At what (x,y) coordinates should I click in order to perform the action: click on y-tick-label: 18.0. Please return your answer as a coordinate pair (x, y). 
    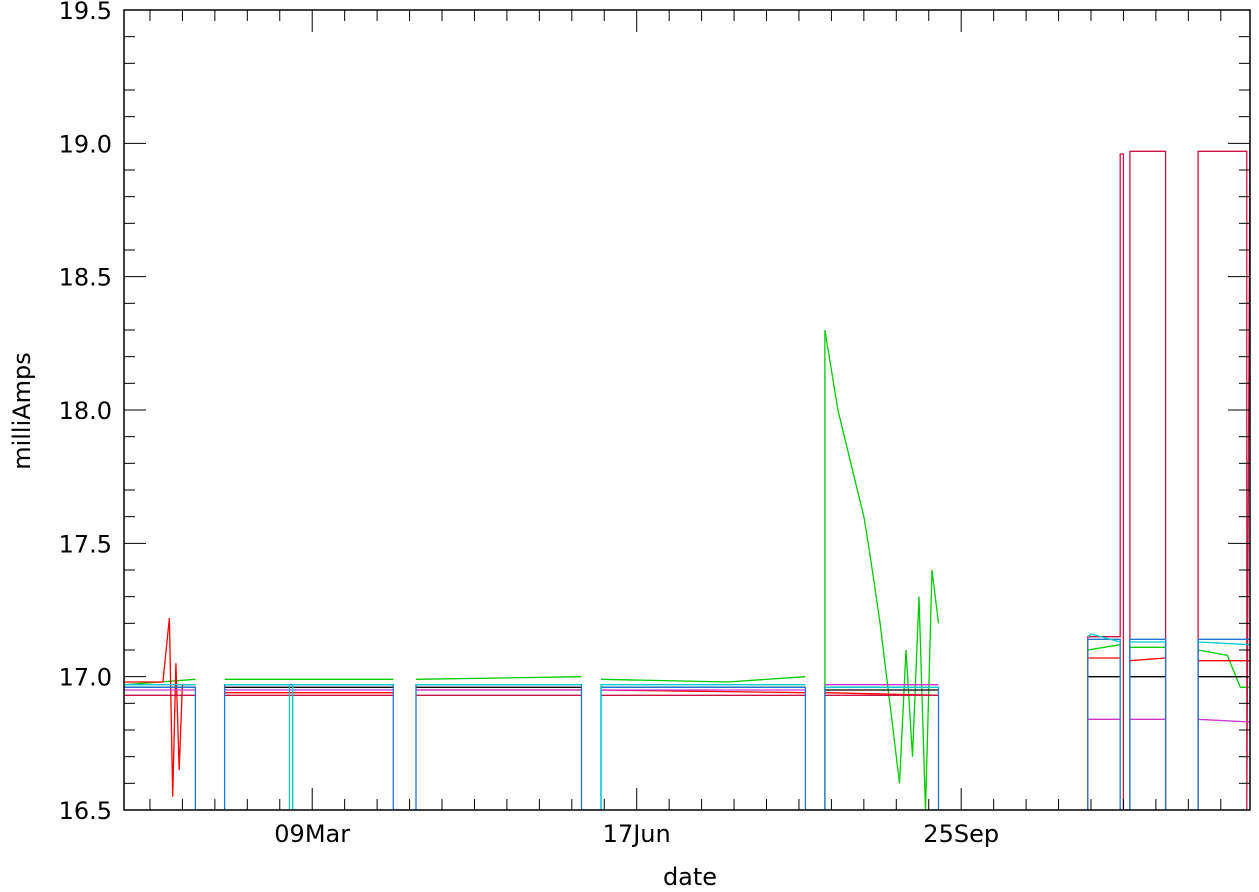
    Looking at the image, I should click on (85, 411).